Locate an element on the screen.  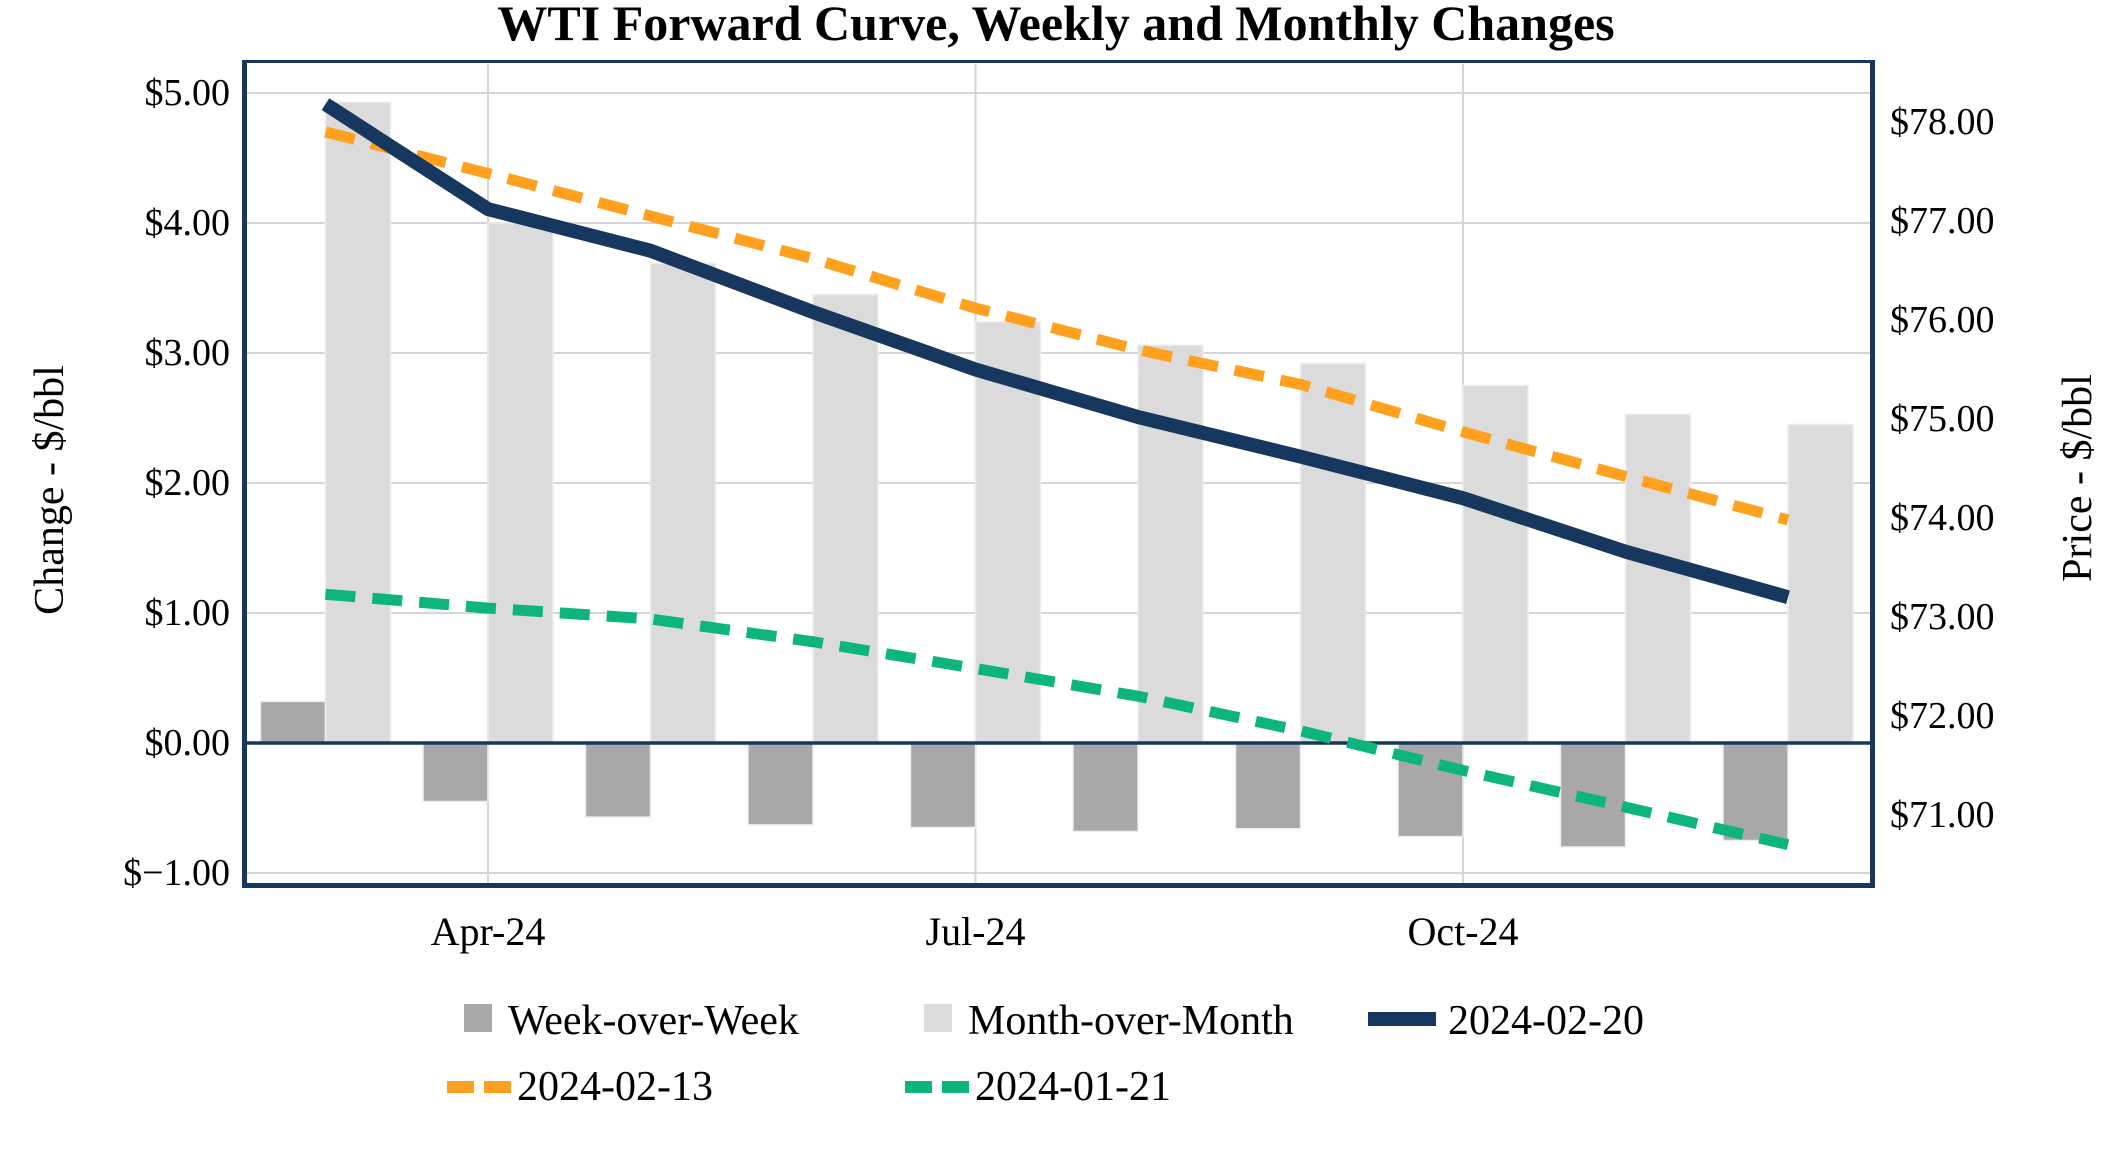
x-axis-tick: Apr-24 is located at coordinates (488, 931).